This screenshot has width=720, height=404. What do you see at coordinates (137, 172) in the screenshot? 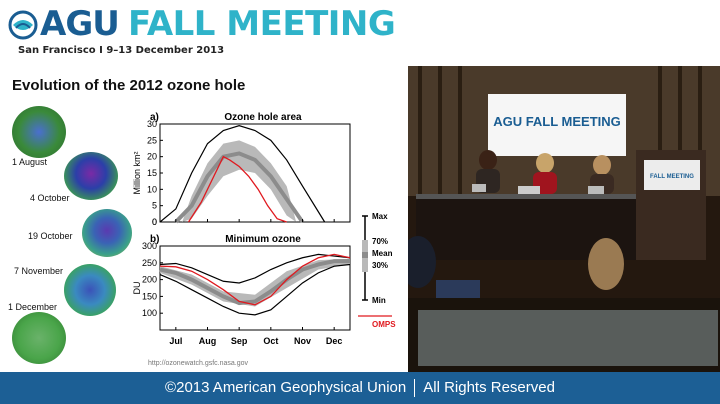
I see `y-axis-label: Million km²` at bounding box center [137, 172].